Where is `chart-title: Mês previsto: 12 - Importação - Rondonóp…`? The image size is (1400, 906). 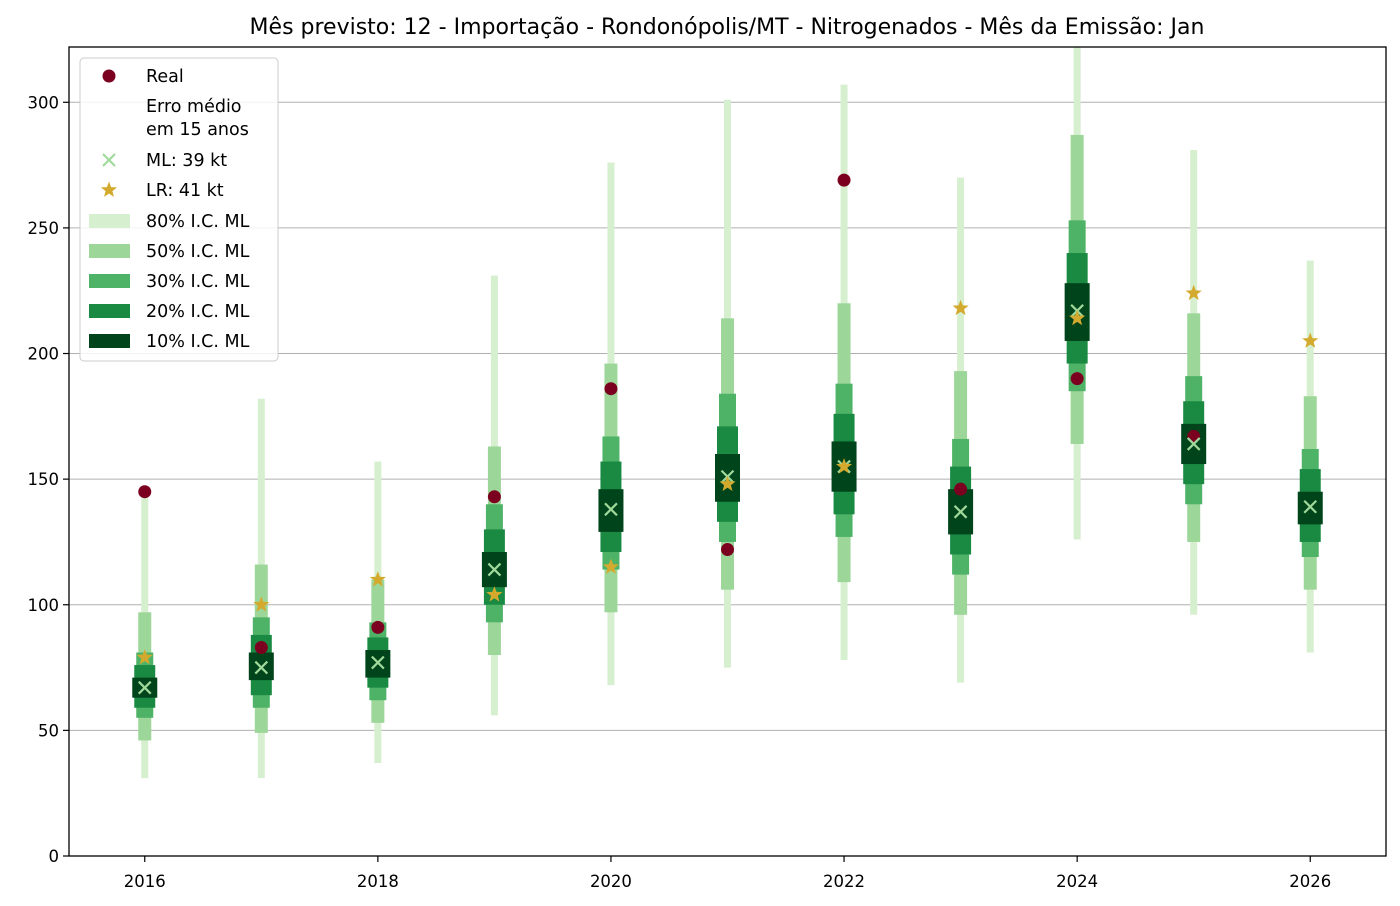
chart-title: Mês previsto: 12 - Importação - Rondonóp… is located at coordinates (727, 27).